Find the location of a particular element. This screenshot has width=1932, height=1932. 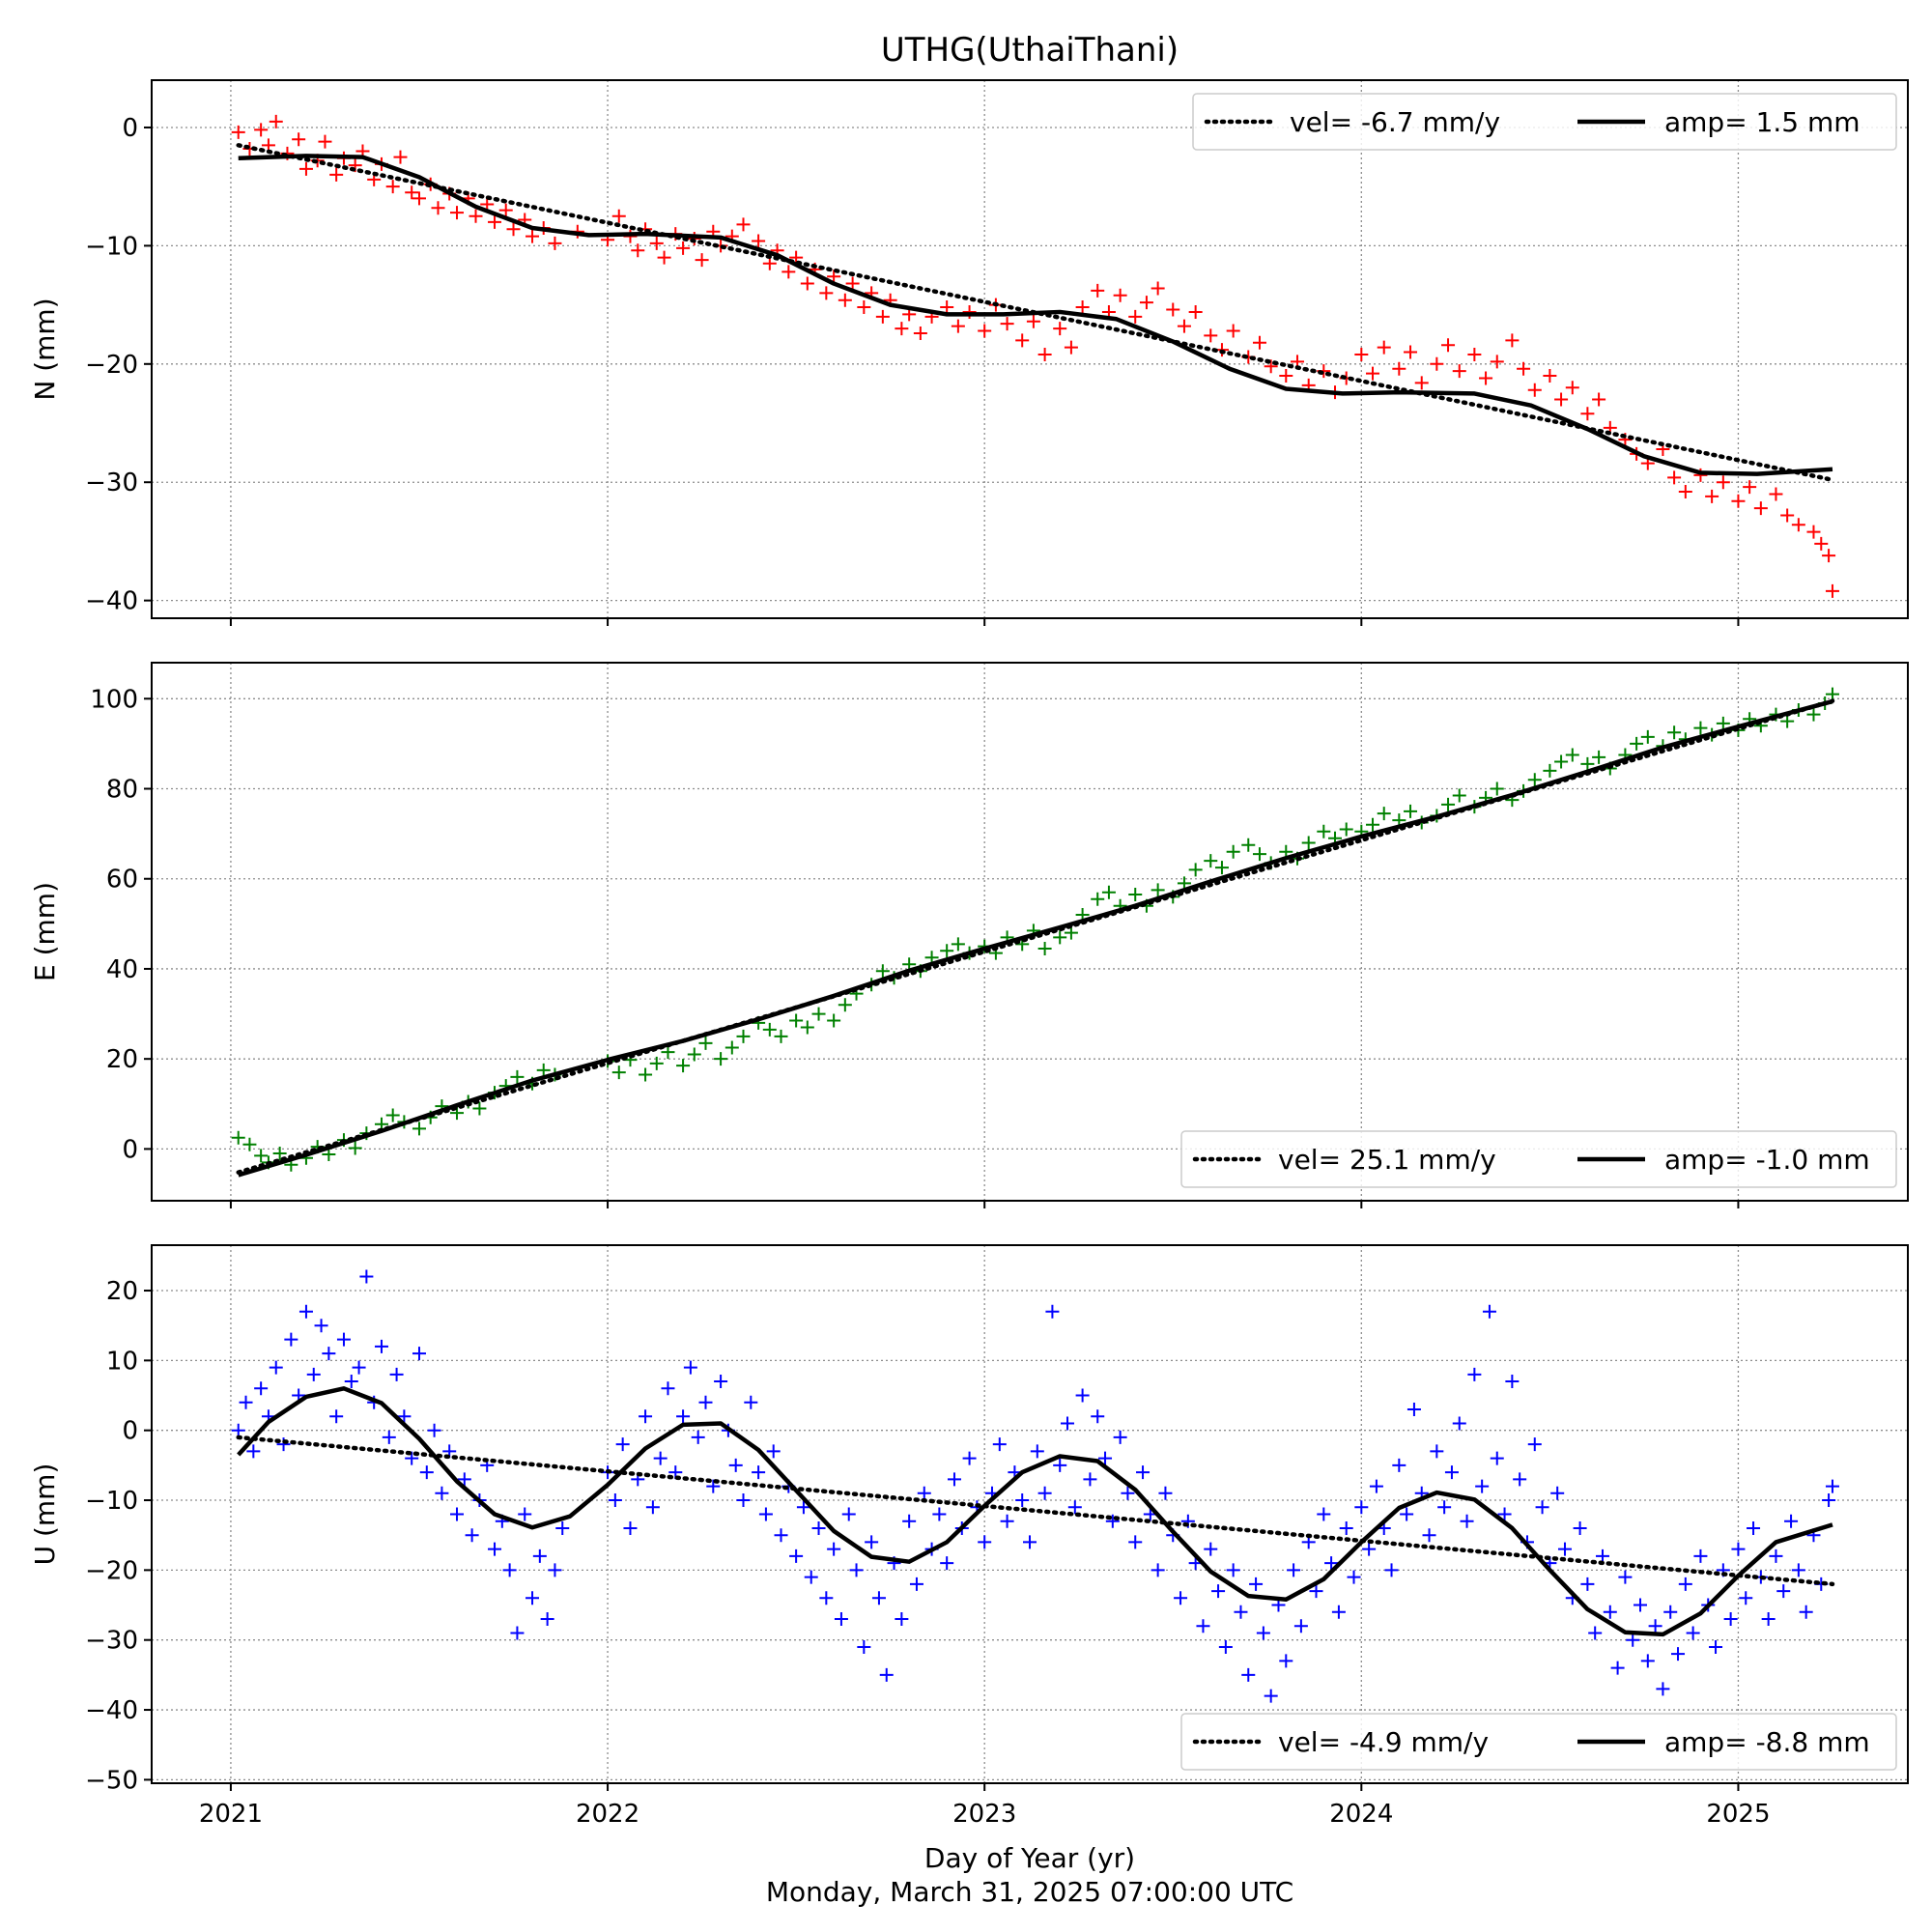

x-tick-label: 2024 is located at coordinates (1361, 1814).